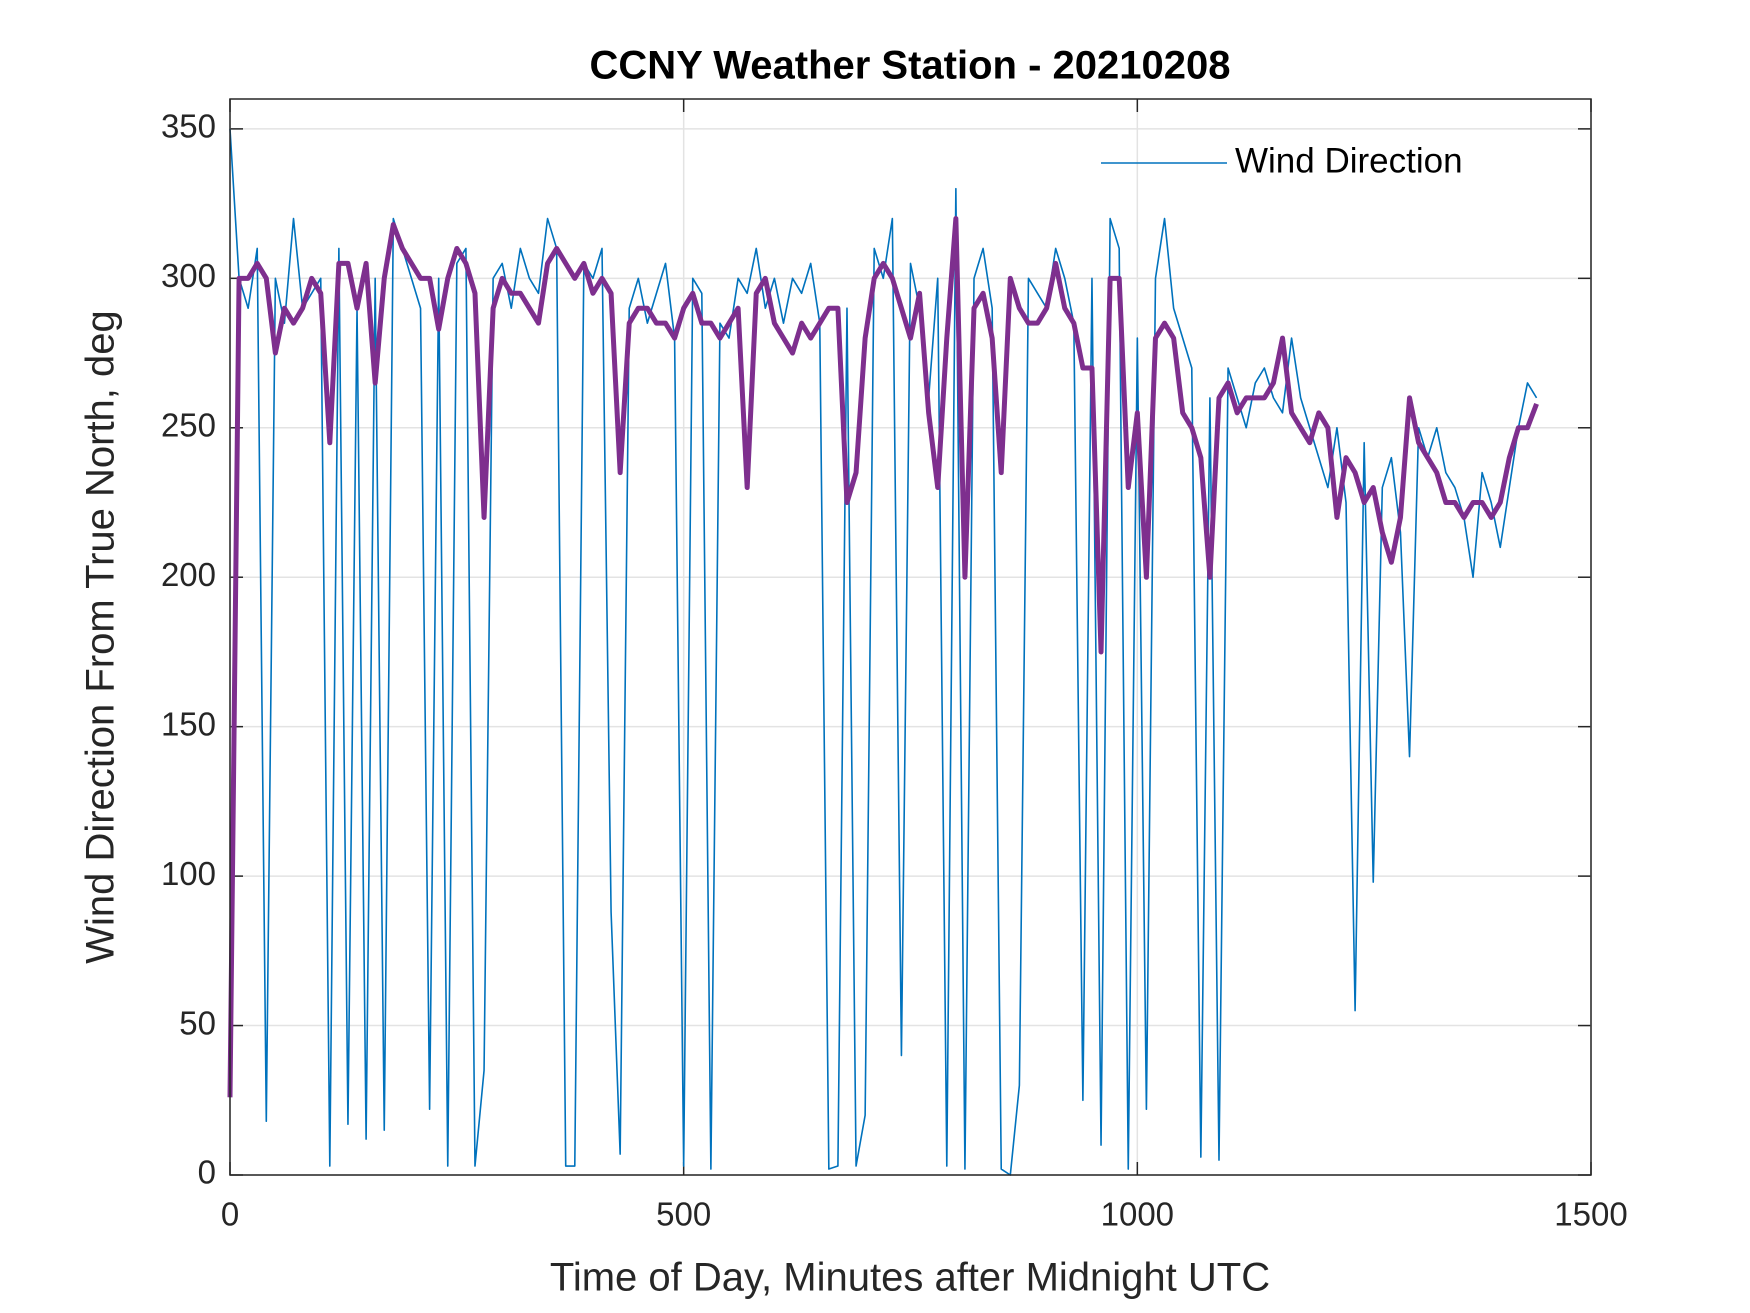 This screenshot has height=1313, width=1750. What do you see at coordinates (910, 66) in the screenshot?
I see `chart-title: CCNY Weather Station - 20210208` at bounding box center [910, 66].